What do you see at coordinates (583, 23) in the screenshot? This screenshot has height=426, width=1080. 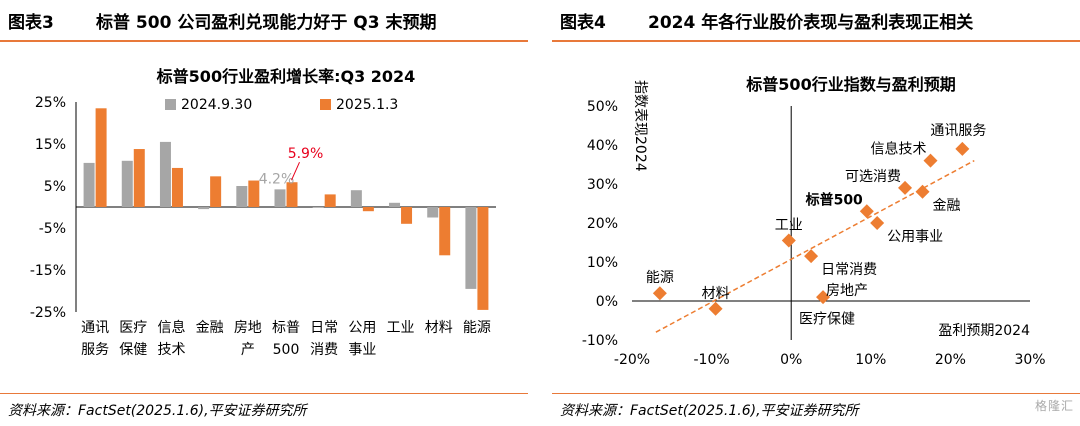 I see `right-figure-number: 图表4` at bounding box center [583, 23].